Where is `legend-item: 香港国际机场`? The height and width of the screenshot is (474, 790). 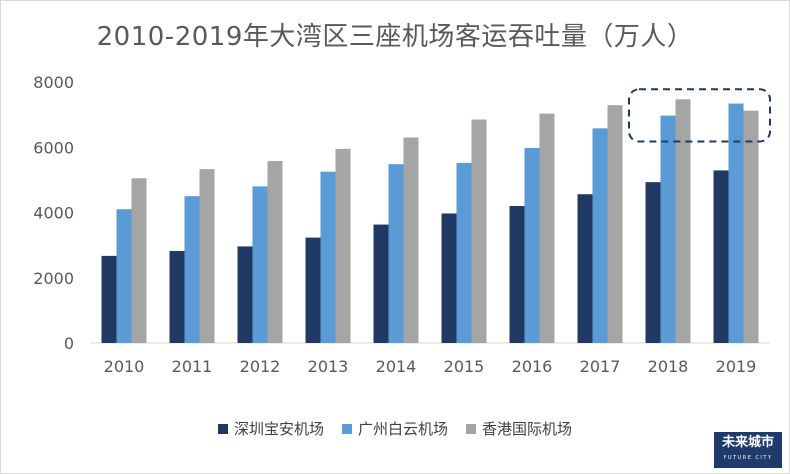
legend-item: 香港国际机场 is located at coordinates (519, 428).